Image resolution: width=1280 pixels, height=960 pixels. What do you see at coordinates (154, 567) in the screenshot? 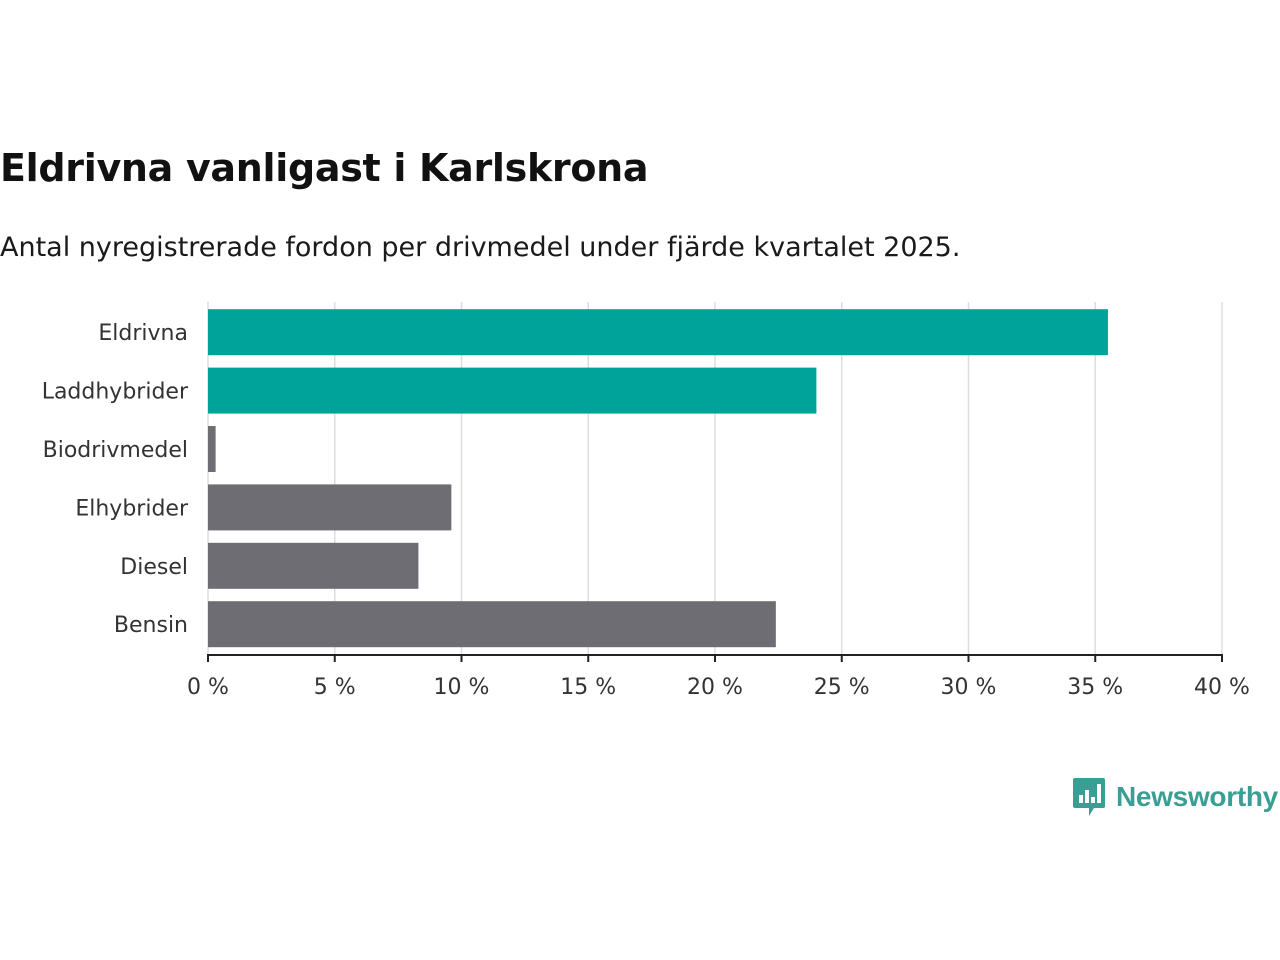
I see `category-label: Diesel` at bounding box center [154, 567].